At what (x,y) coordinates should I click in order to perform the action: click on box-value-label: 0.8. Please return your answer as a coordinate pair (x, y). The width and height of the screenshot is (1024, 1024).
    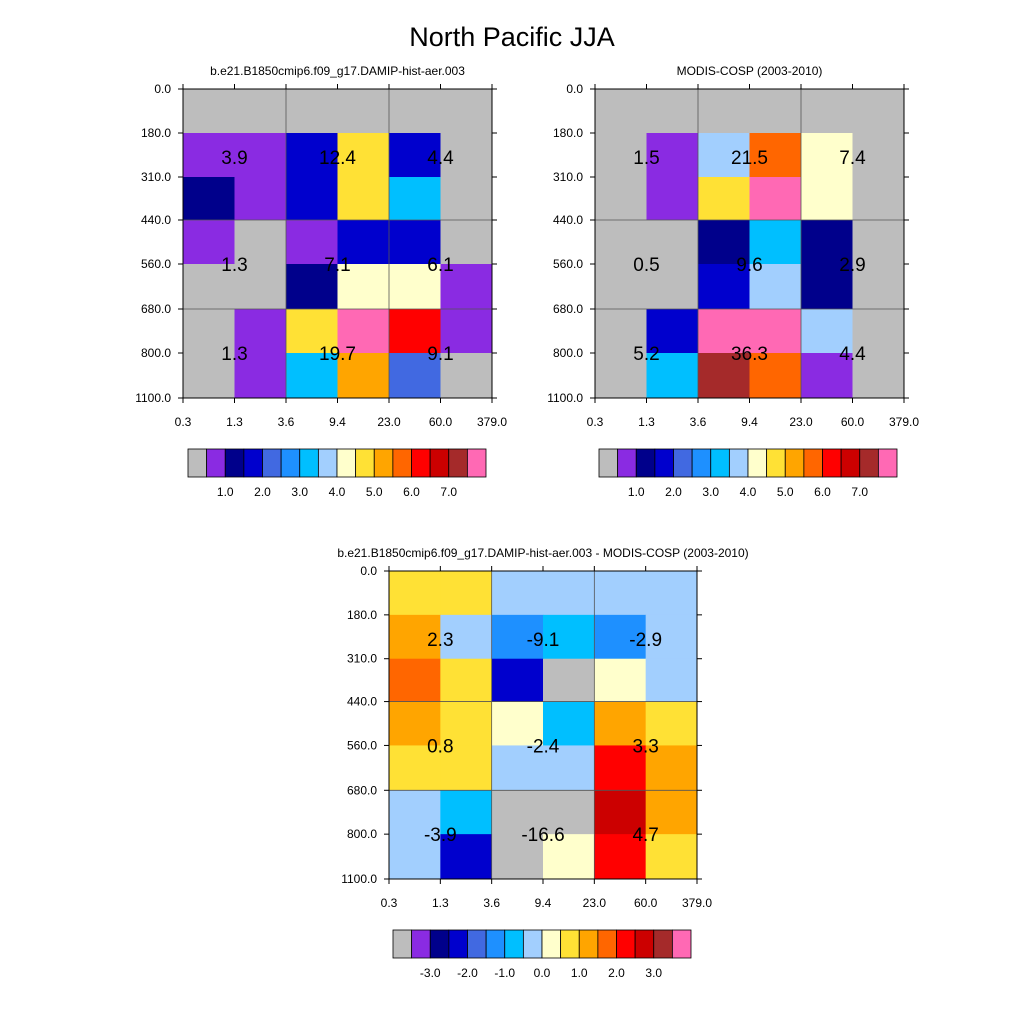
    Looking at the image, I should click on (440, 746).